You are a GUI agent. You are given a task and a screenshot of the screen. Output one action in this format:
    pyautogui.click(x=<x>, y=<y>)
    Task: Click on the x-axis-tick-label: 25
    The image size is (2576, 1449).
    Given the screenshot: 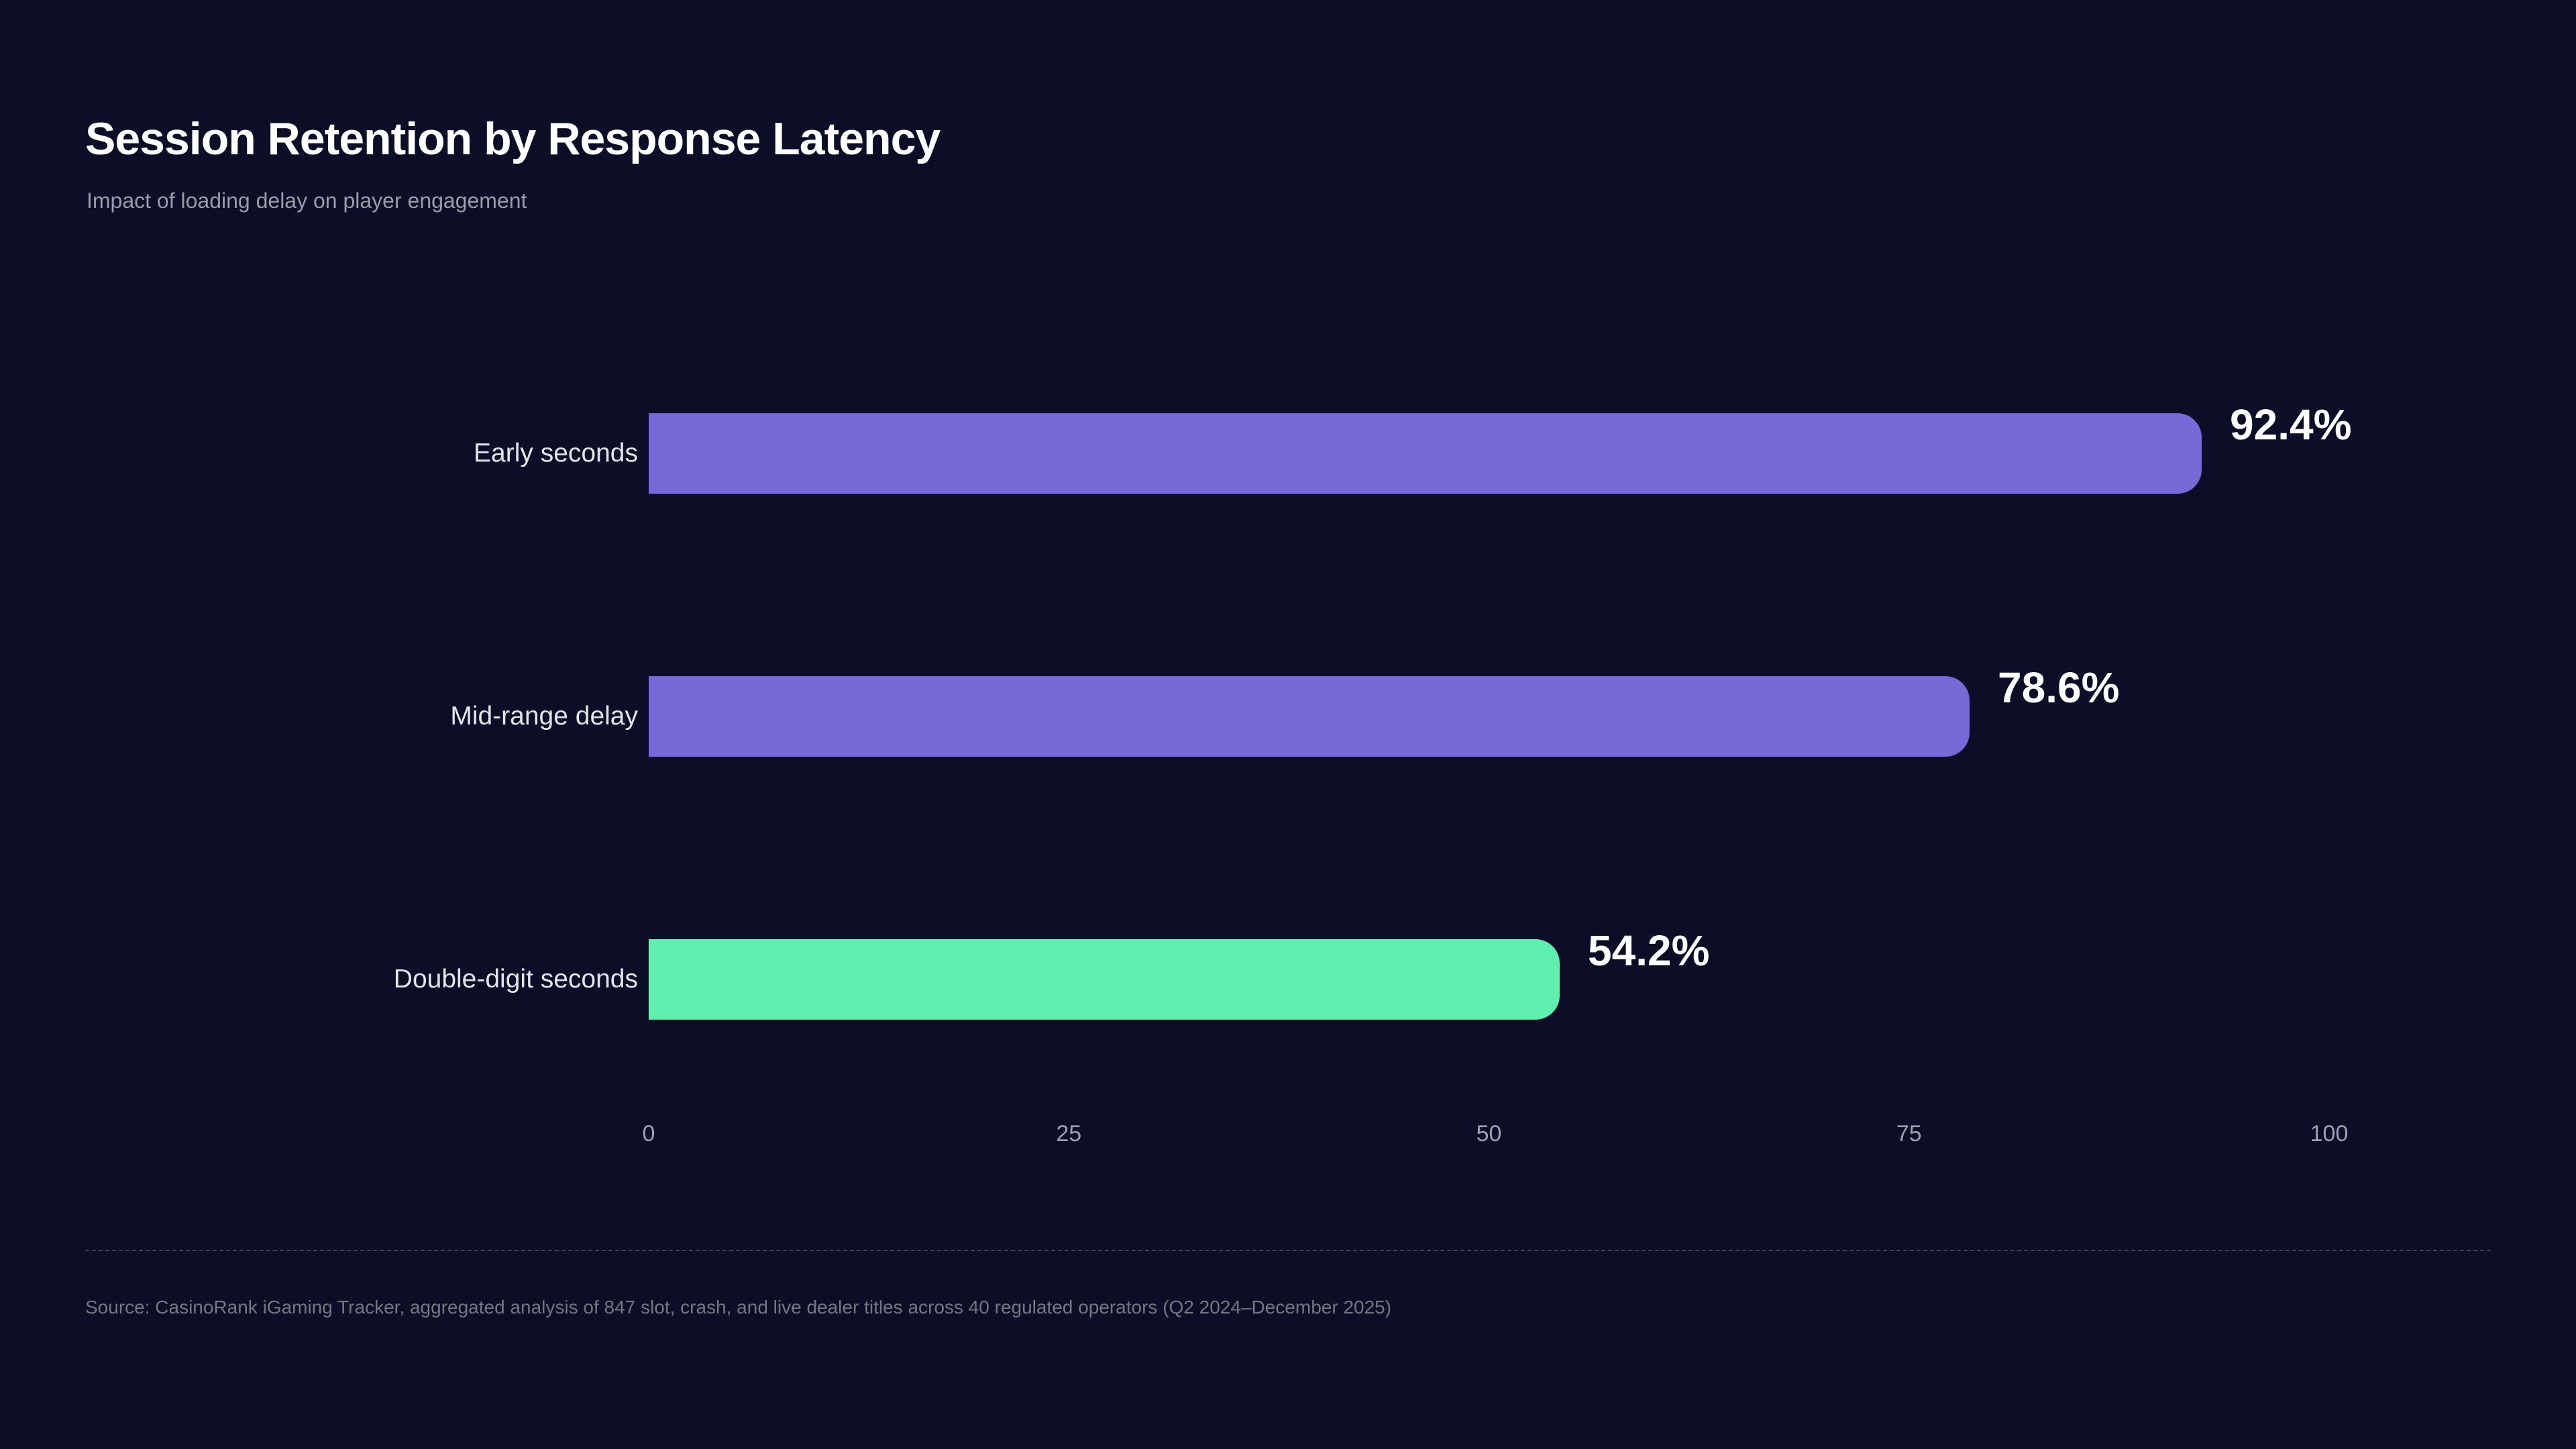 What is the action you would take?
    pyautogui.click(x=1069, y=1133)
    